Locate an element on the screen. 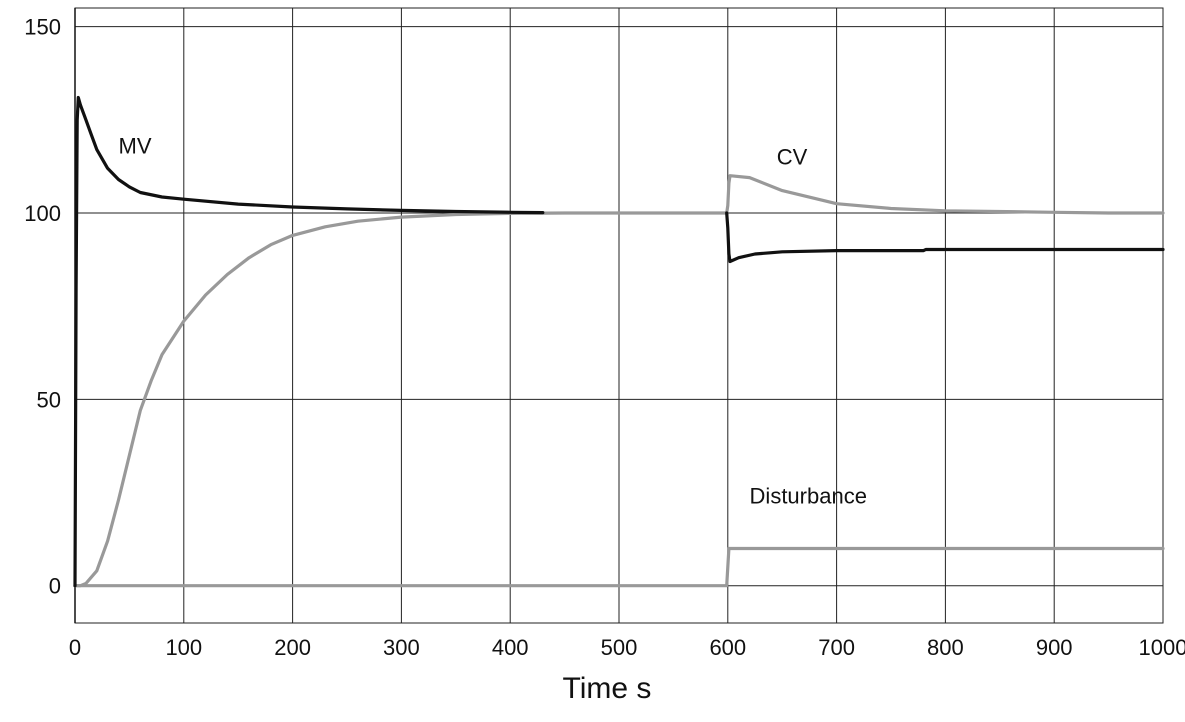 Image resolution: width=1185 pixels, height=722 pixels. x-tick-labels: 0 100 200 300 400 500 600 700 800 900 1000 is located at coordinates (627, 647).